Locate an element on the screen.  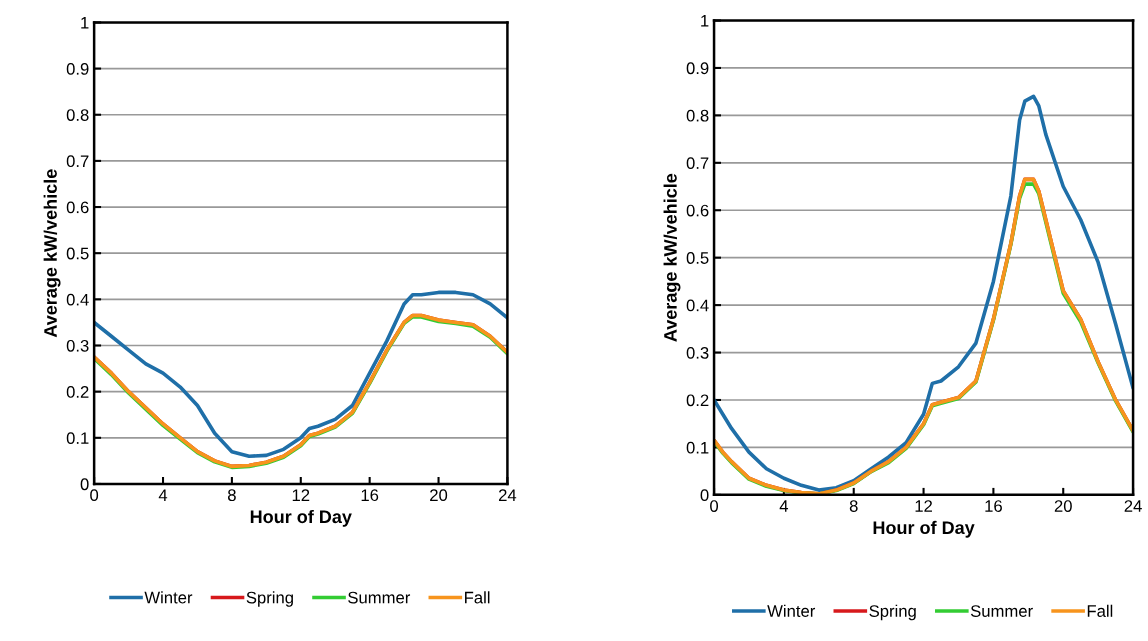
y-tick-label: 0 is located at coordinates (84, 484).